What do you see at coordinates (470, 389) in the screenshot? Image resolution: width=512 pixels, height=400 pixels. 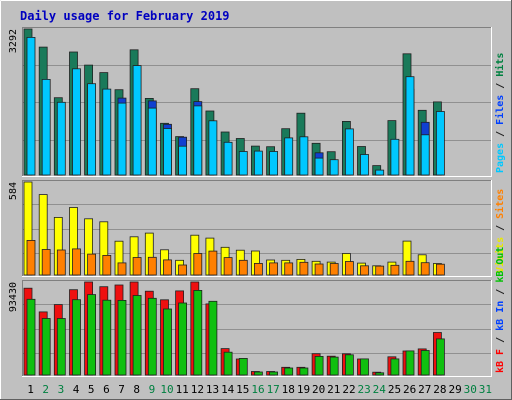 I see `day-label-30: 30` at bounding box center [470, 389].